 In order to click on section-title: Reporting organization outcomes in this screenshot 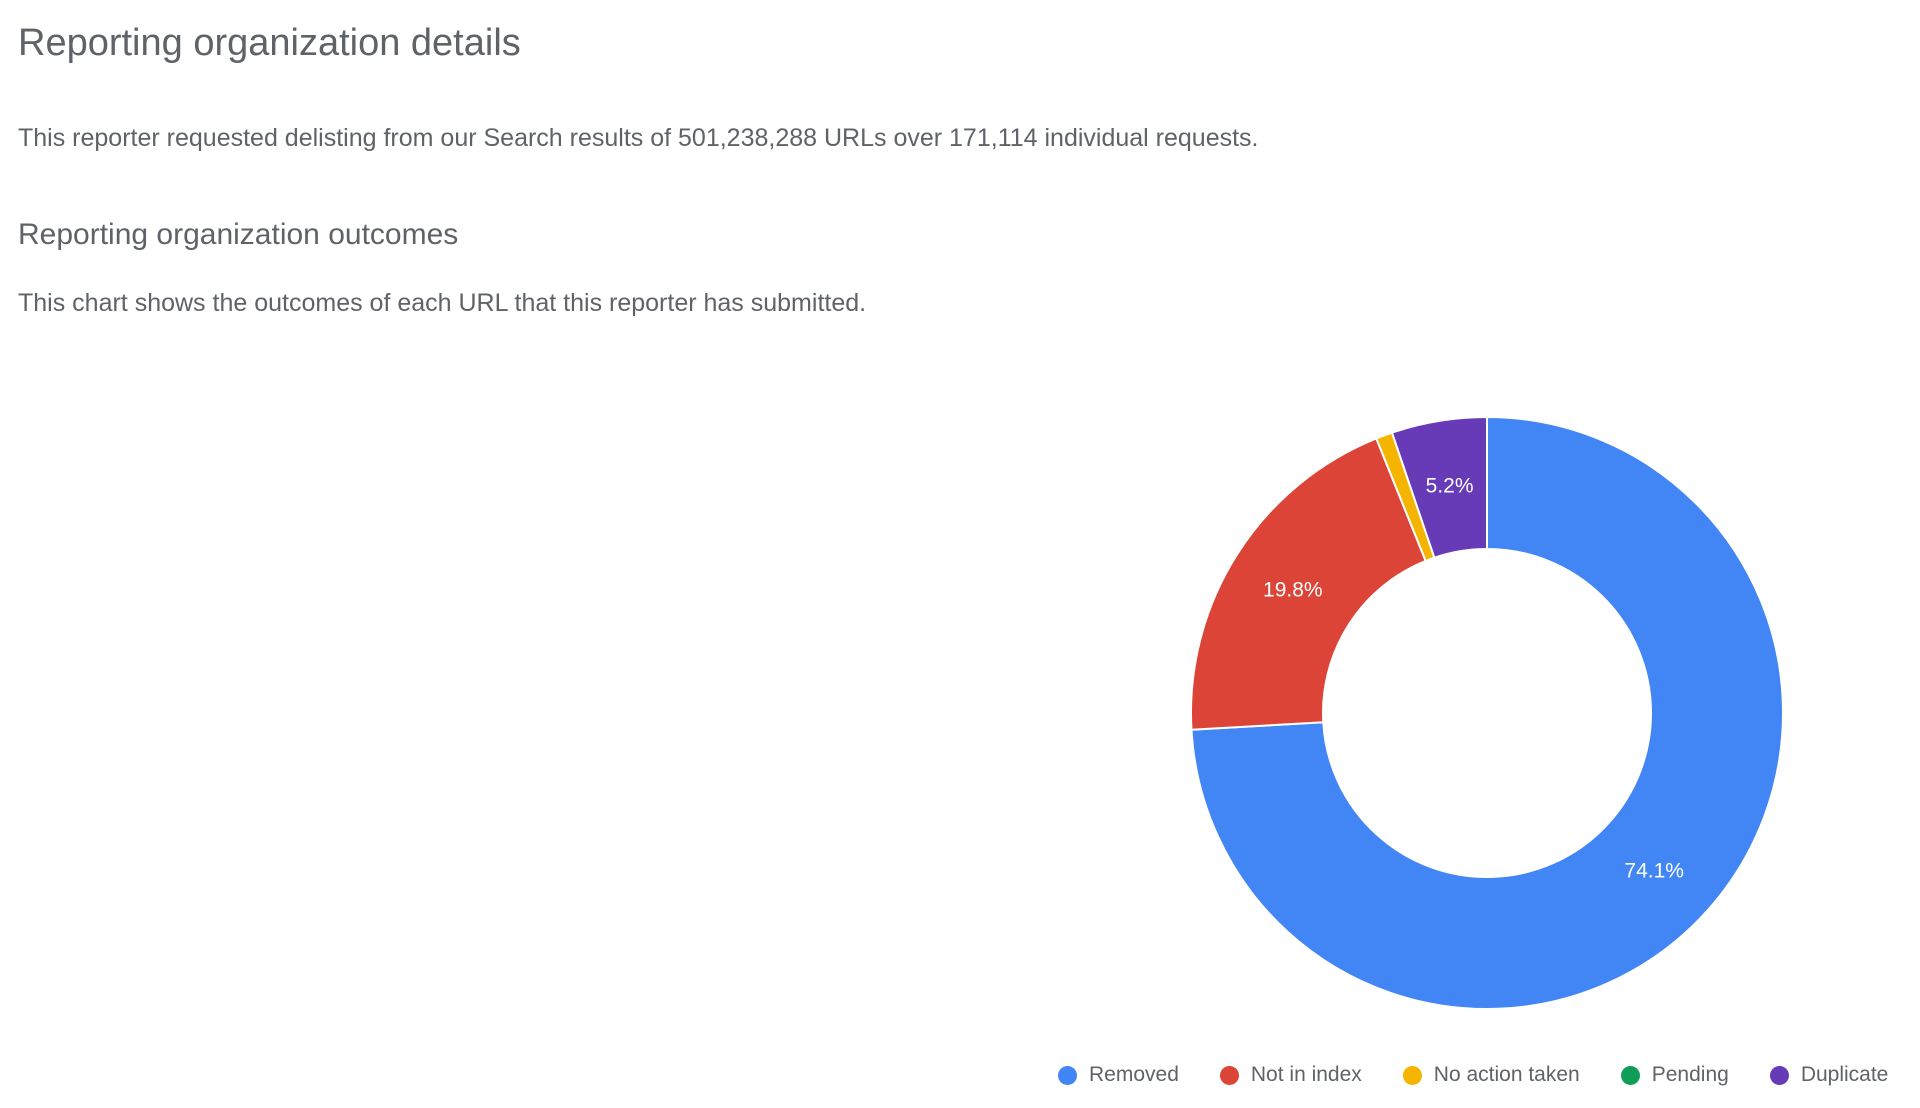, I will do `click(238, 234)`.